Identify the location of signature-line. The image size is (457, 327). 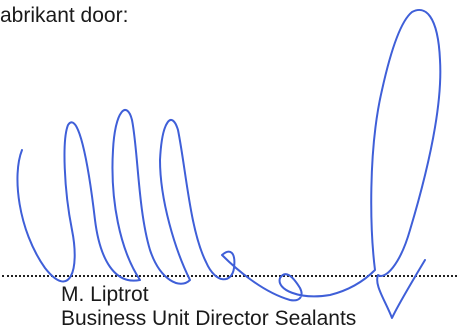
(229, 276).